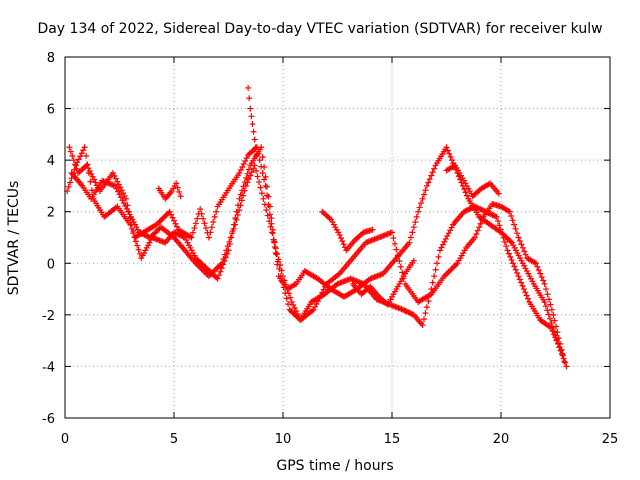  What do you see at coordinates (48, 367) in the screenshot?
I see `y-tick-label: -4` at bounding box center [48, 367].